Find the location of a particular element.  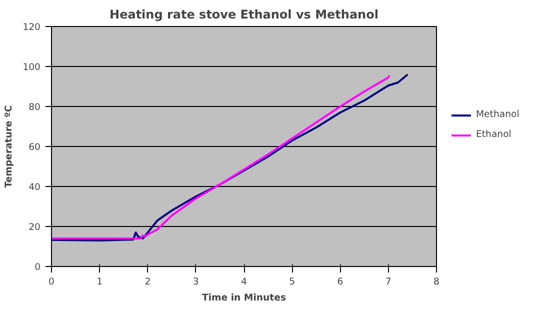

y-tick-label: 40 is located at coordinates (34, 187).